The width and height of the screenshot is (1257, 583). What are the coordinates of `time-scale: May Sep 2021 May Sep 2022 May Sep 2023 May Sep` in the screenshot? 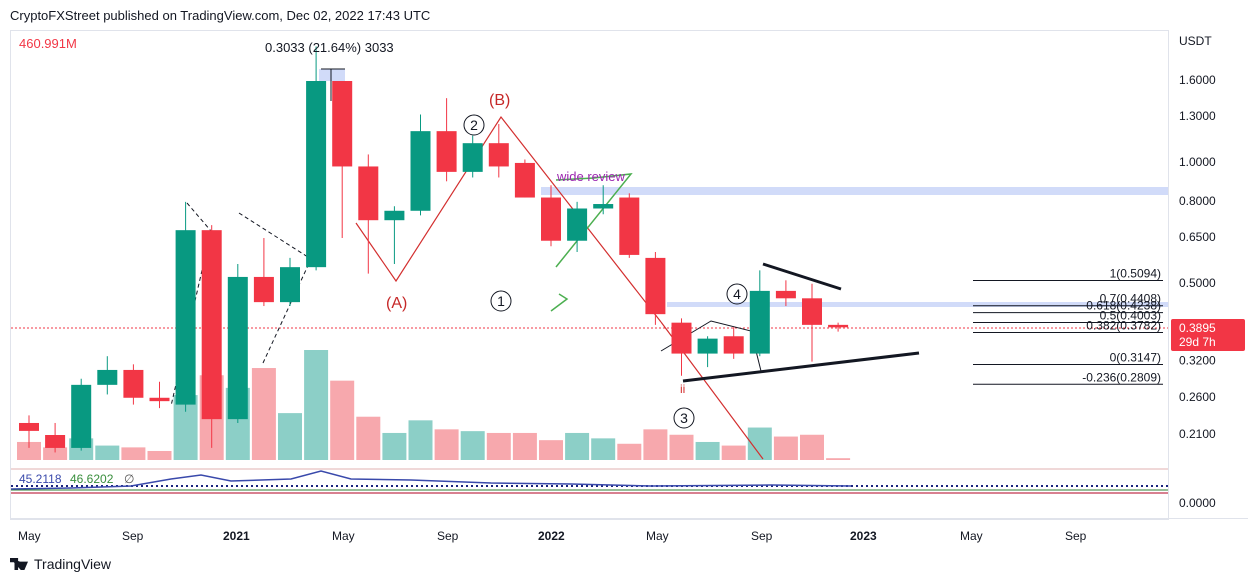 It's located at (629, 533).